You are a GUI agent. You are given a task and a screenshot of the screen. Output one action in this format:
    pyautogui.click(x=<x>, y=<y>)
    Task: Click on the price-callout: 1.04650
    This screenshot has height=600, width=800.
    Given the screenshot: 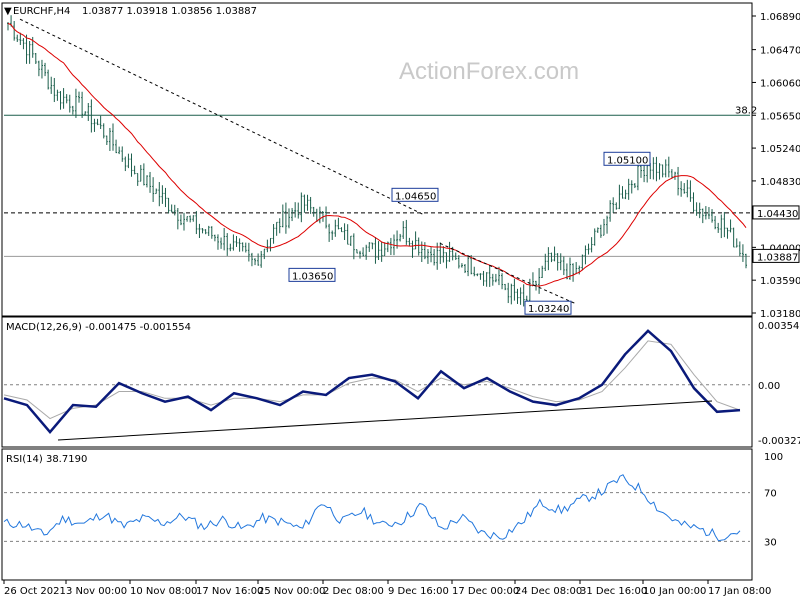 What is the action you would take?
    pyautogui.click(x=415, y=194)
    